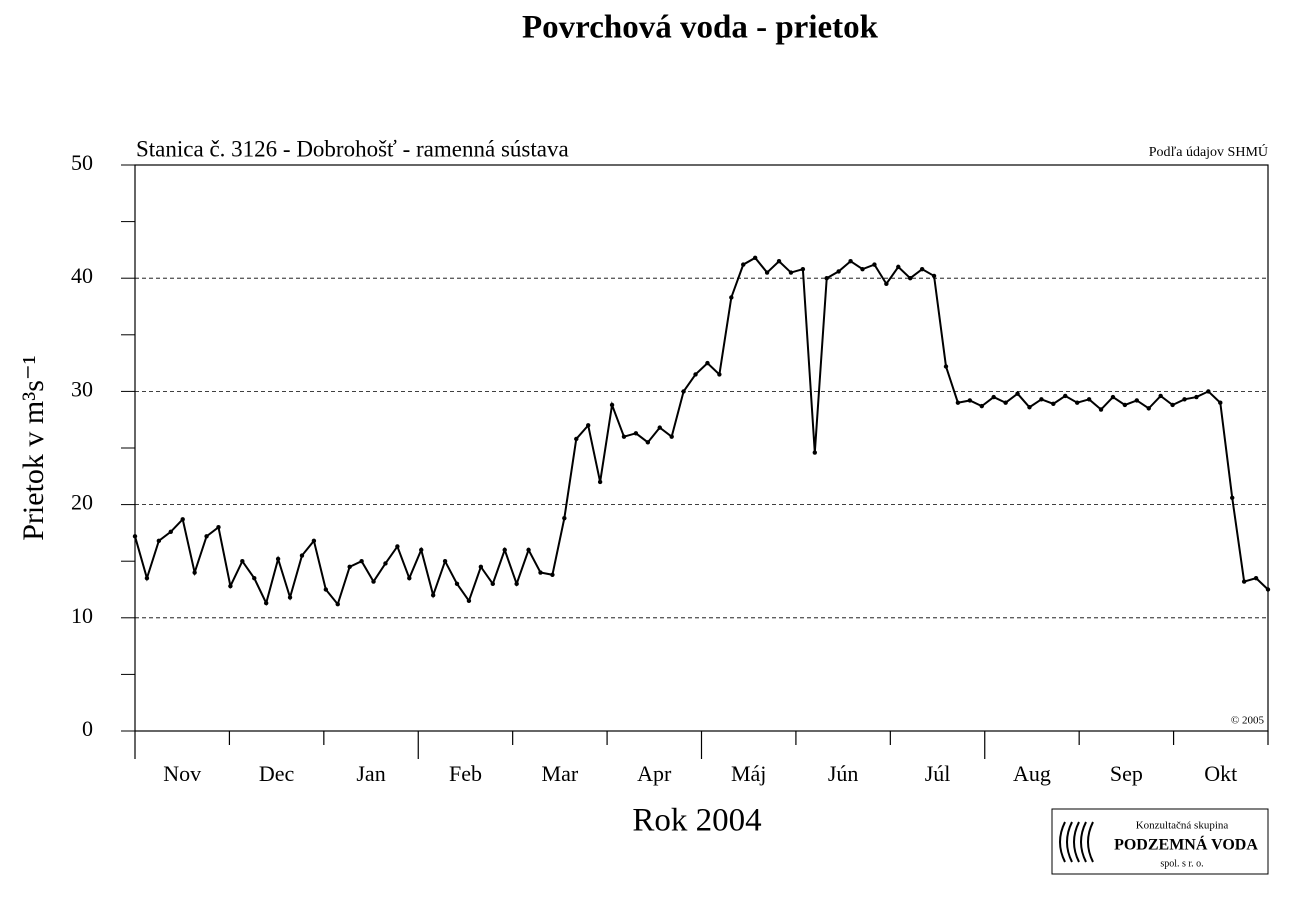  I want to click on x-axis-label: Rok 2004, so click(696, 821).